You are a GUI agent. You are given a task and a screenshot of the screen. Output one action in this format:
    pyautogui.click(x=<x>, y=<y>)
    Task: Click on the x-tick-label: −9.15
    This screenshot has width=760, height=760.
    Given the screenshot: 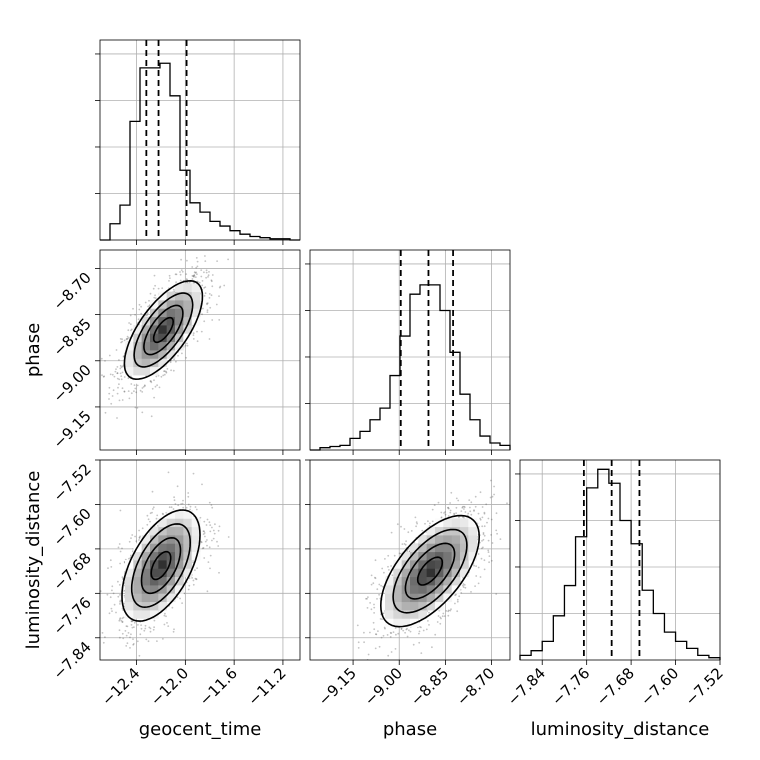 What is the action you would take?
    pyautogui.click(x=337, y=686)
    